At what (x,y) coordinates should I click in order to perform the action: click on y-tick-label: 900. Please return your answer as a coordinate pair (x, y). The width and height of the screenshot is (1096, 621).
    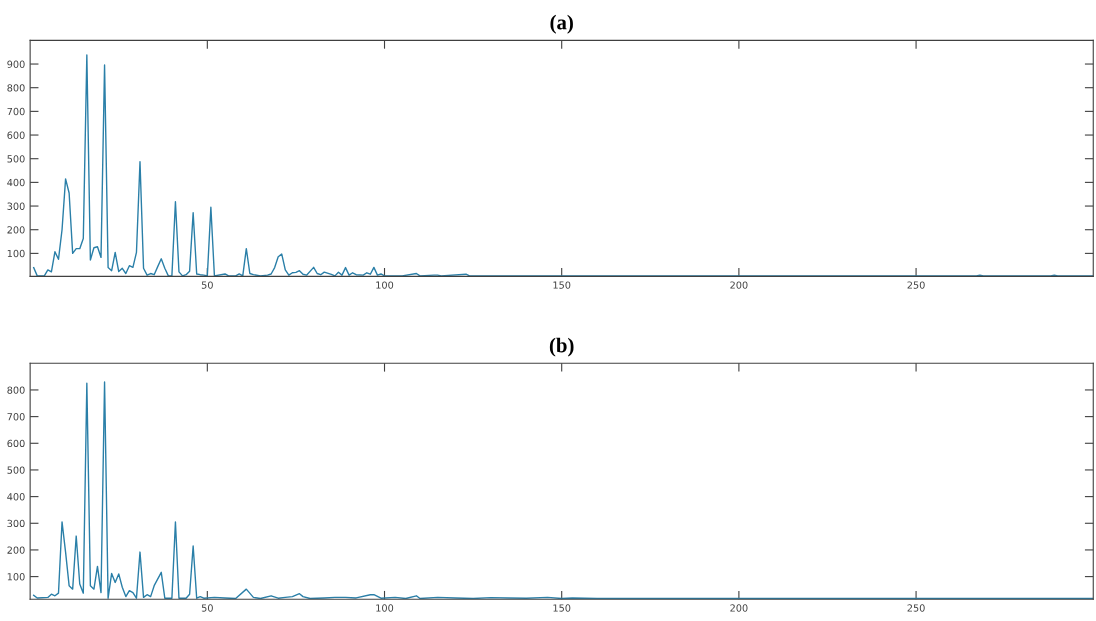
    Looking at the image, I should click on (16, 64).